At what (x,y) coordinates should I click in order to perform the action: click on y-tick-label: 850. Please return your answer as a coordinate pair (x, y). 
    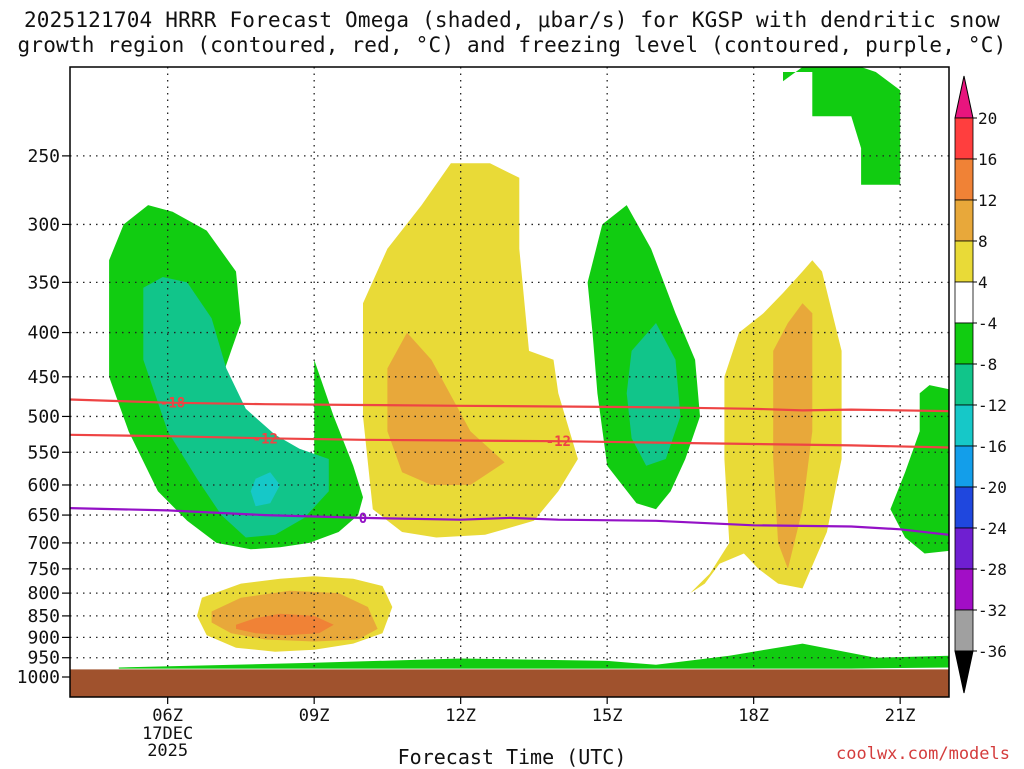
    Looking at the image, I should click on (43, 616).